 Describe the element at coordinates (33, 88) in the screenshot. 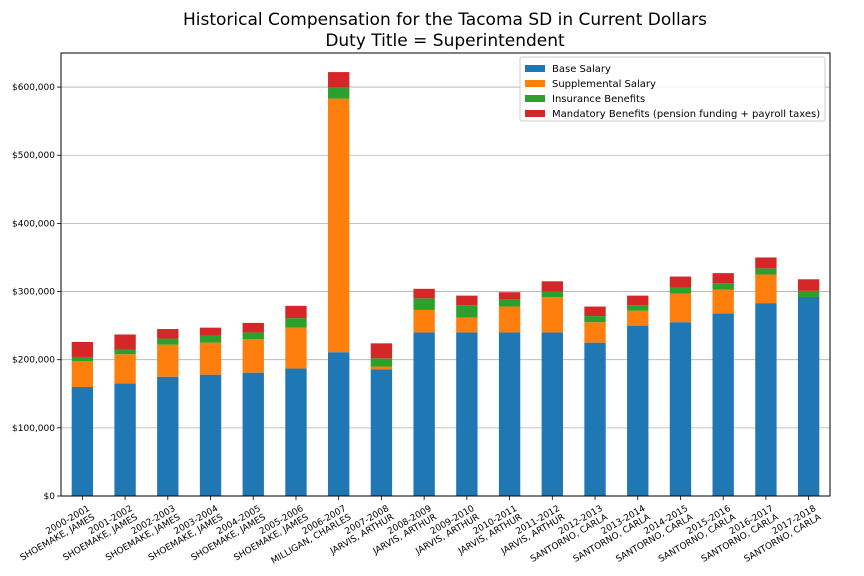

I see `y-tick-label: $600,000` at that location.